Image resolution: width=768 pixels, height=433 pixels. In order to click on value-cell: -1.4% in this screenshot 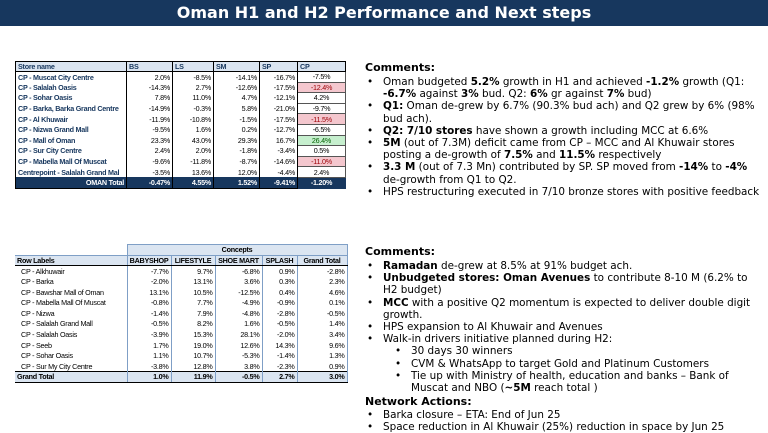, I will do `click(280, 356)`.